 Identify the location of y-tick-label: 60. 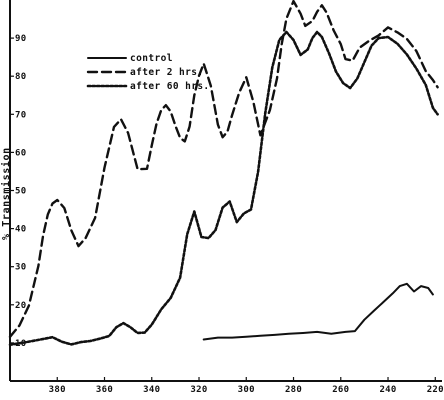
(20, 153).